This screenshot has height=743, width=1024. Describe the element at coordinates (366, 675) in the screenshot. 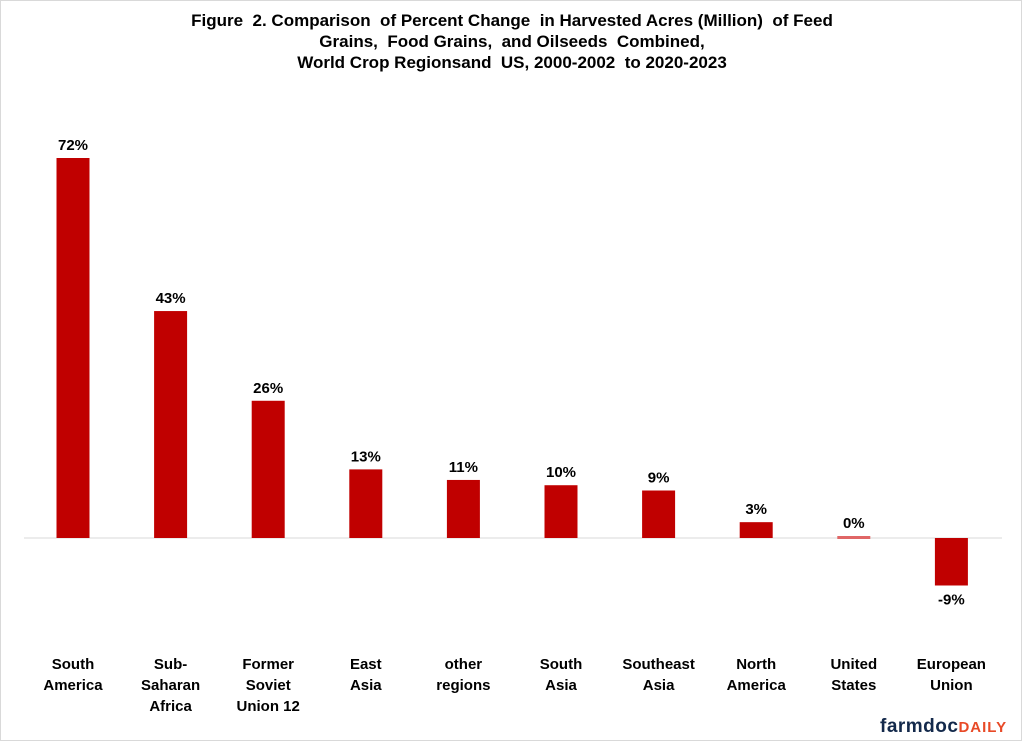

I see `category-label: East Asia` at that location.